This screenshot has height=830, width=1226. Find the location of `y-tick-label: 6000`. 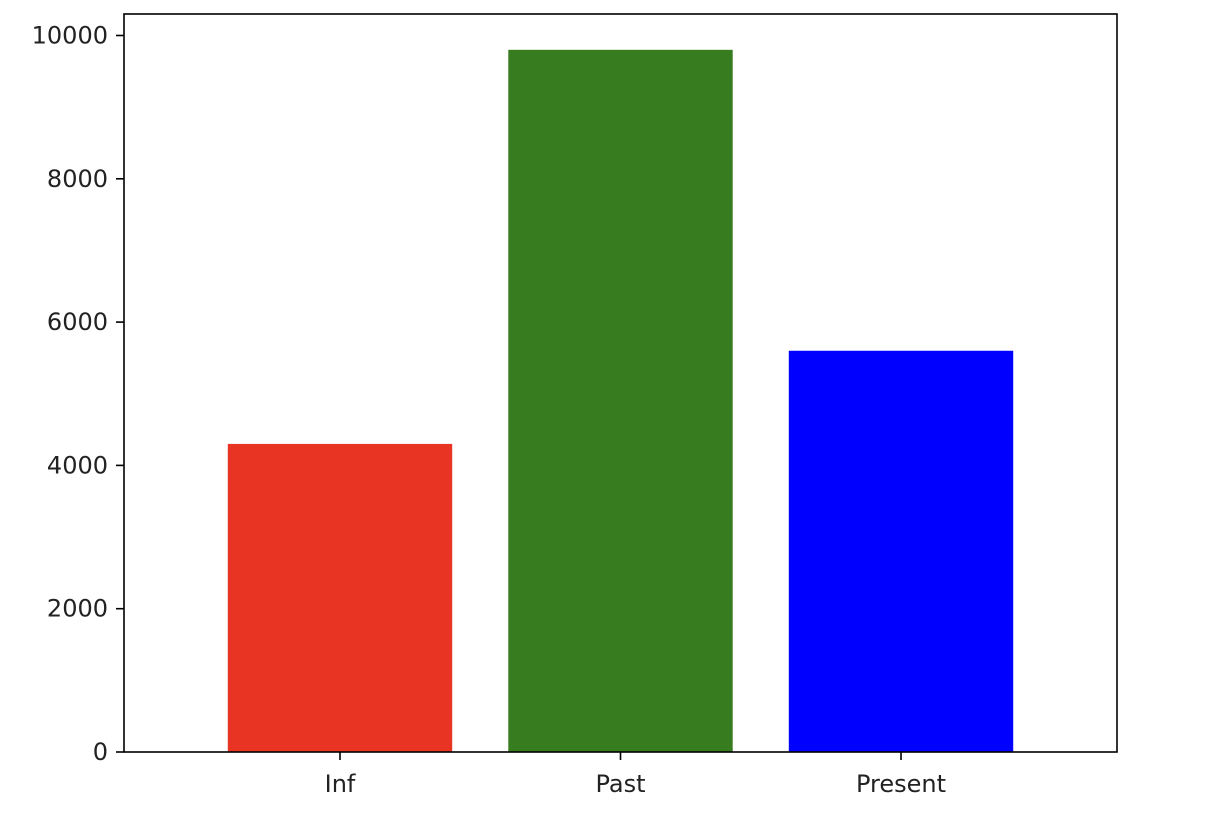

y-tick-label: 6000 is located at coordinates (77, 322).